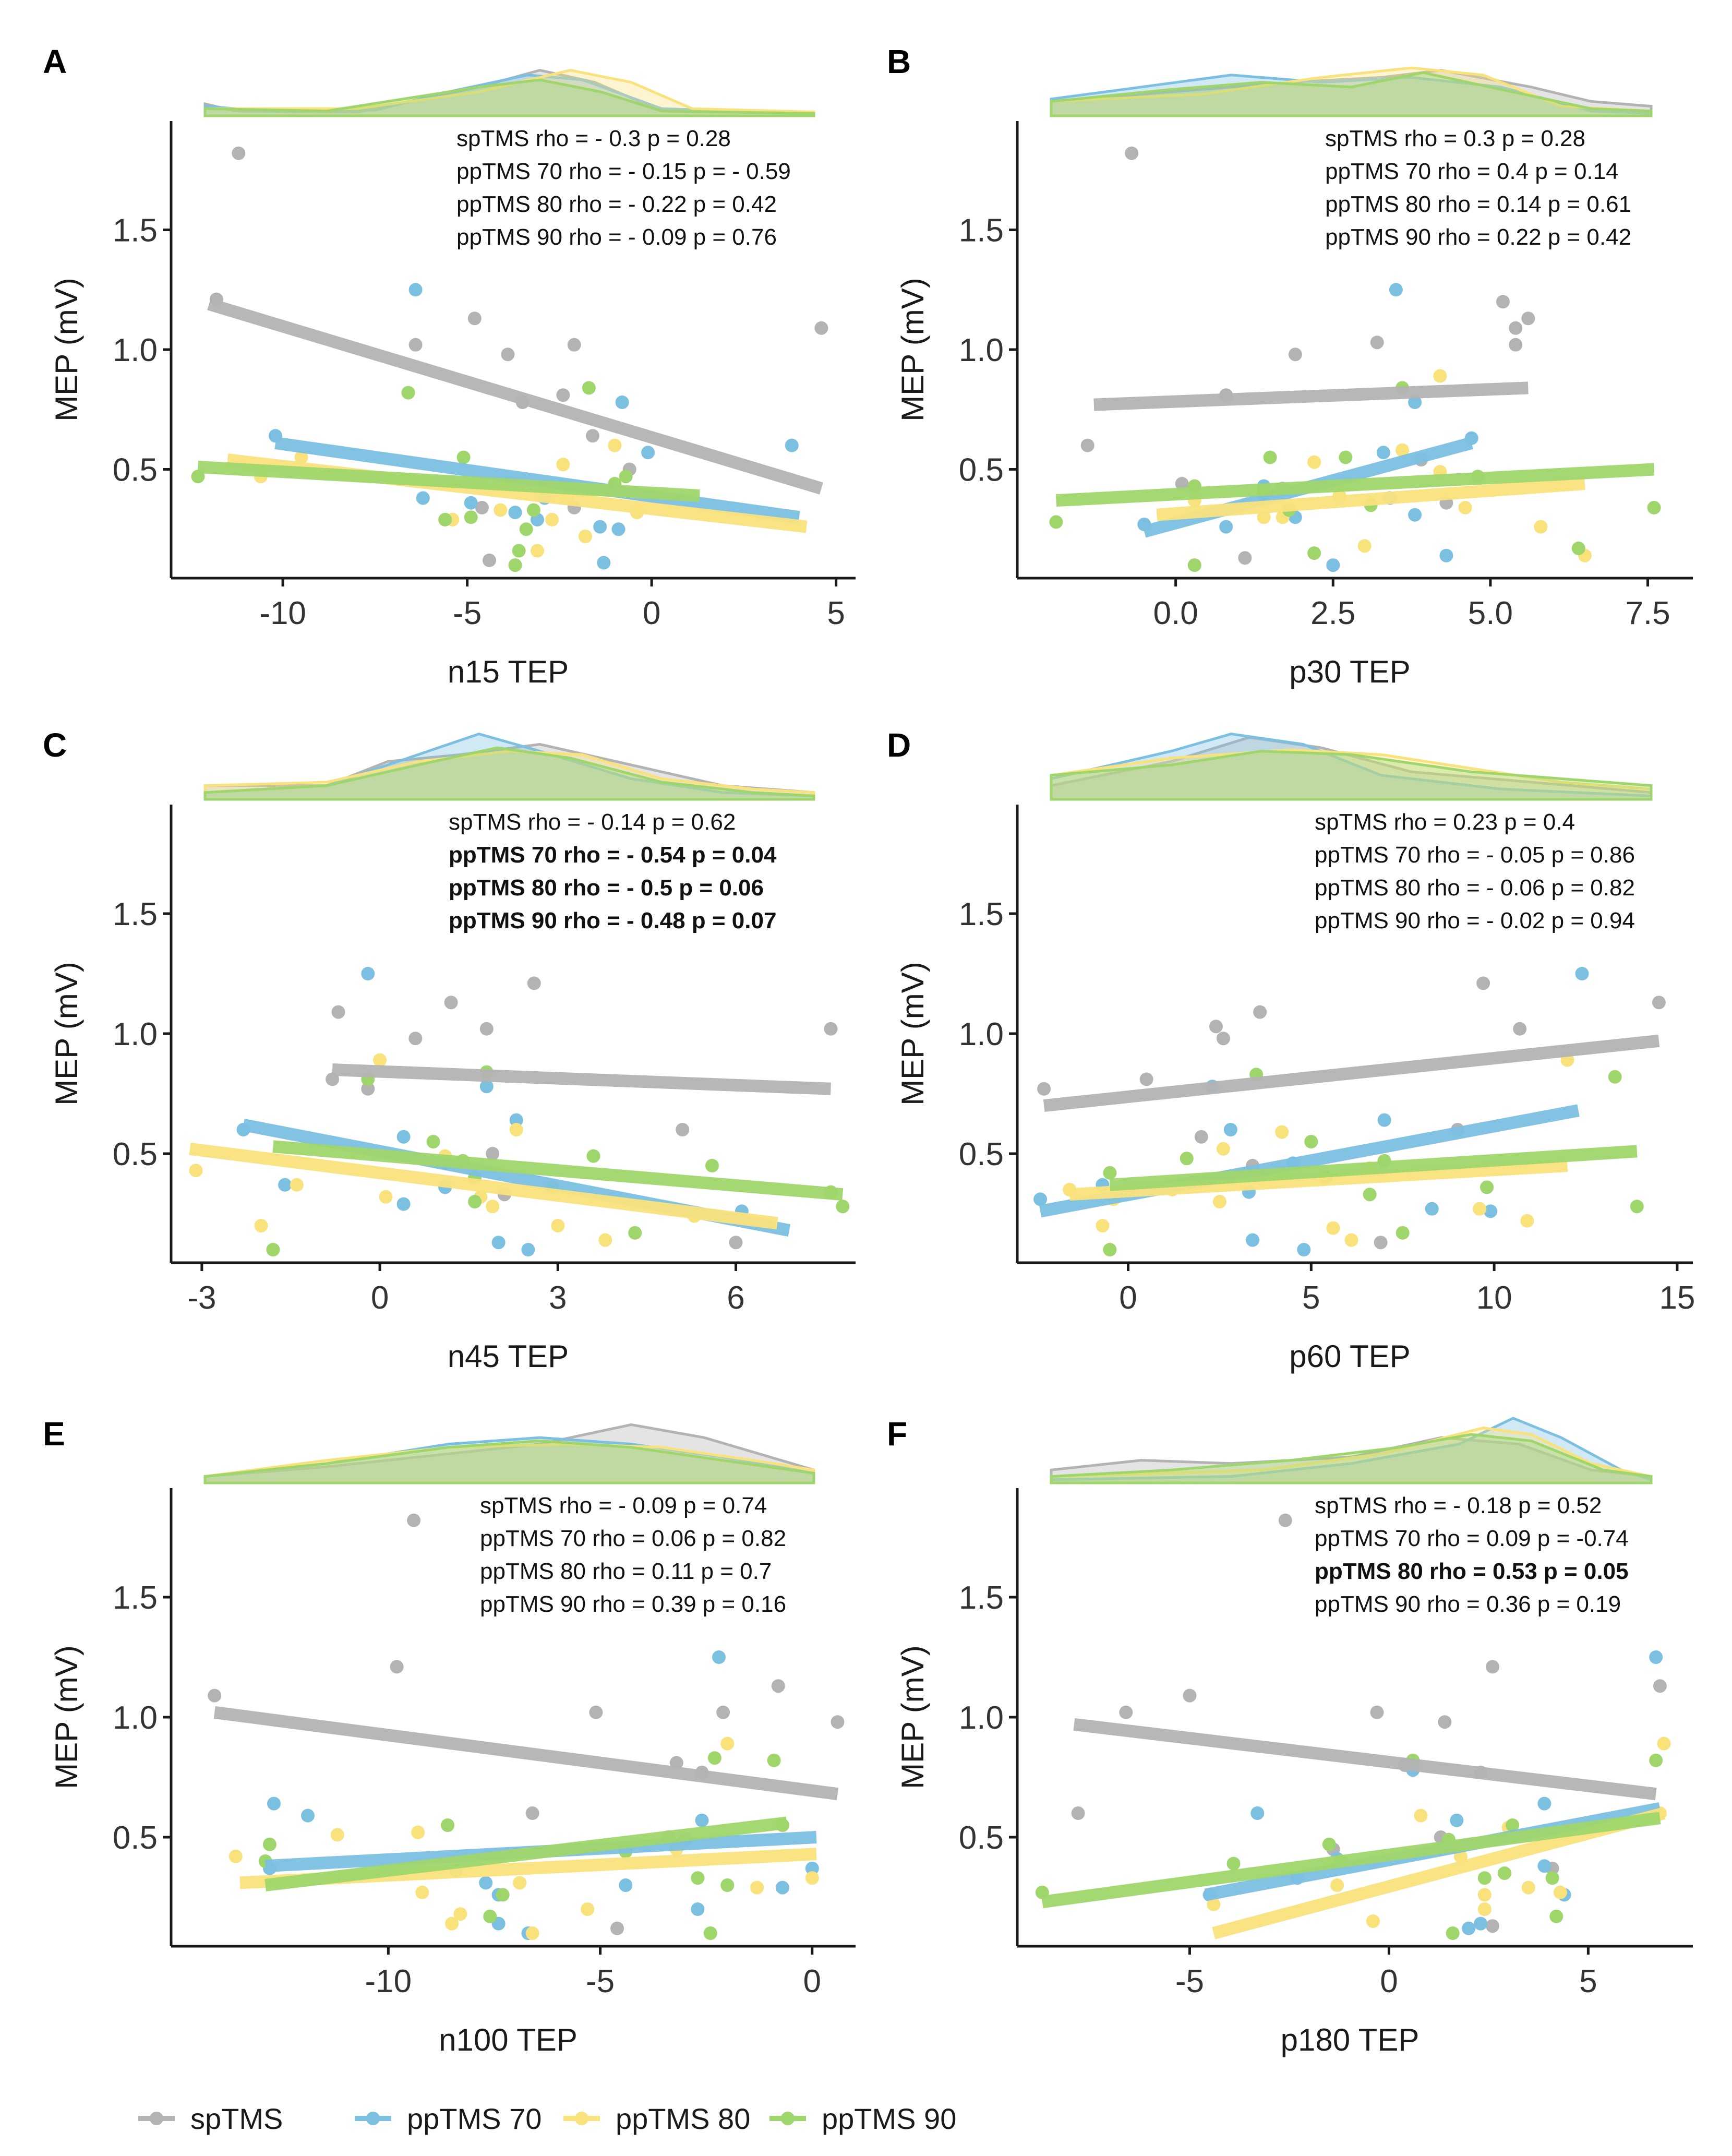  I want to click on stat-annotation: ppTMS 90 rho = - 0.02 p = 0.94, so click(1475, 921).